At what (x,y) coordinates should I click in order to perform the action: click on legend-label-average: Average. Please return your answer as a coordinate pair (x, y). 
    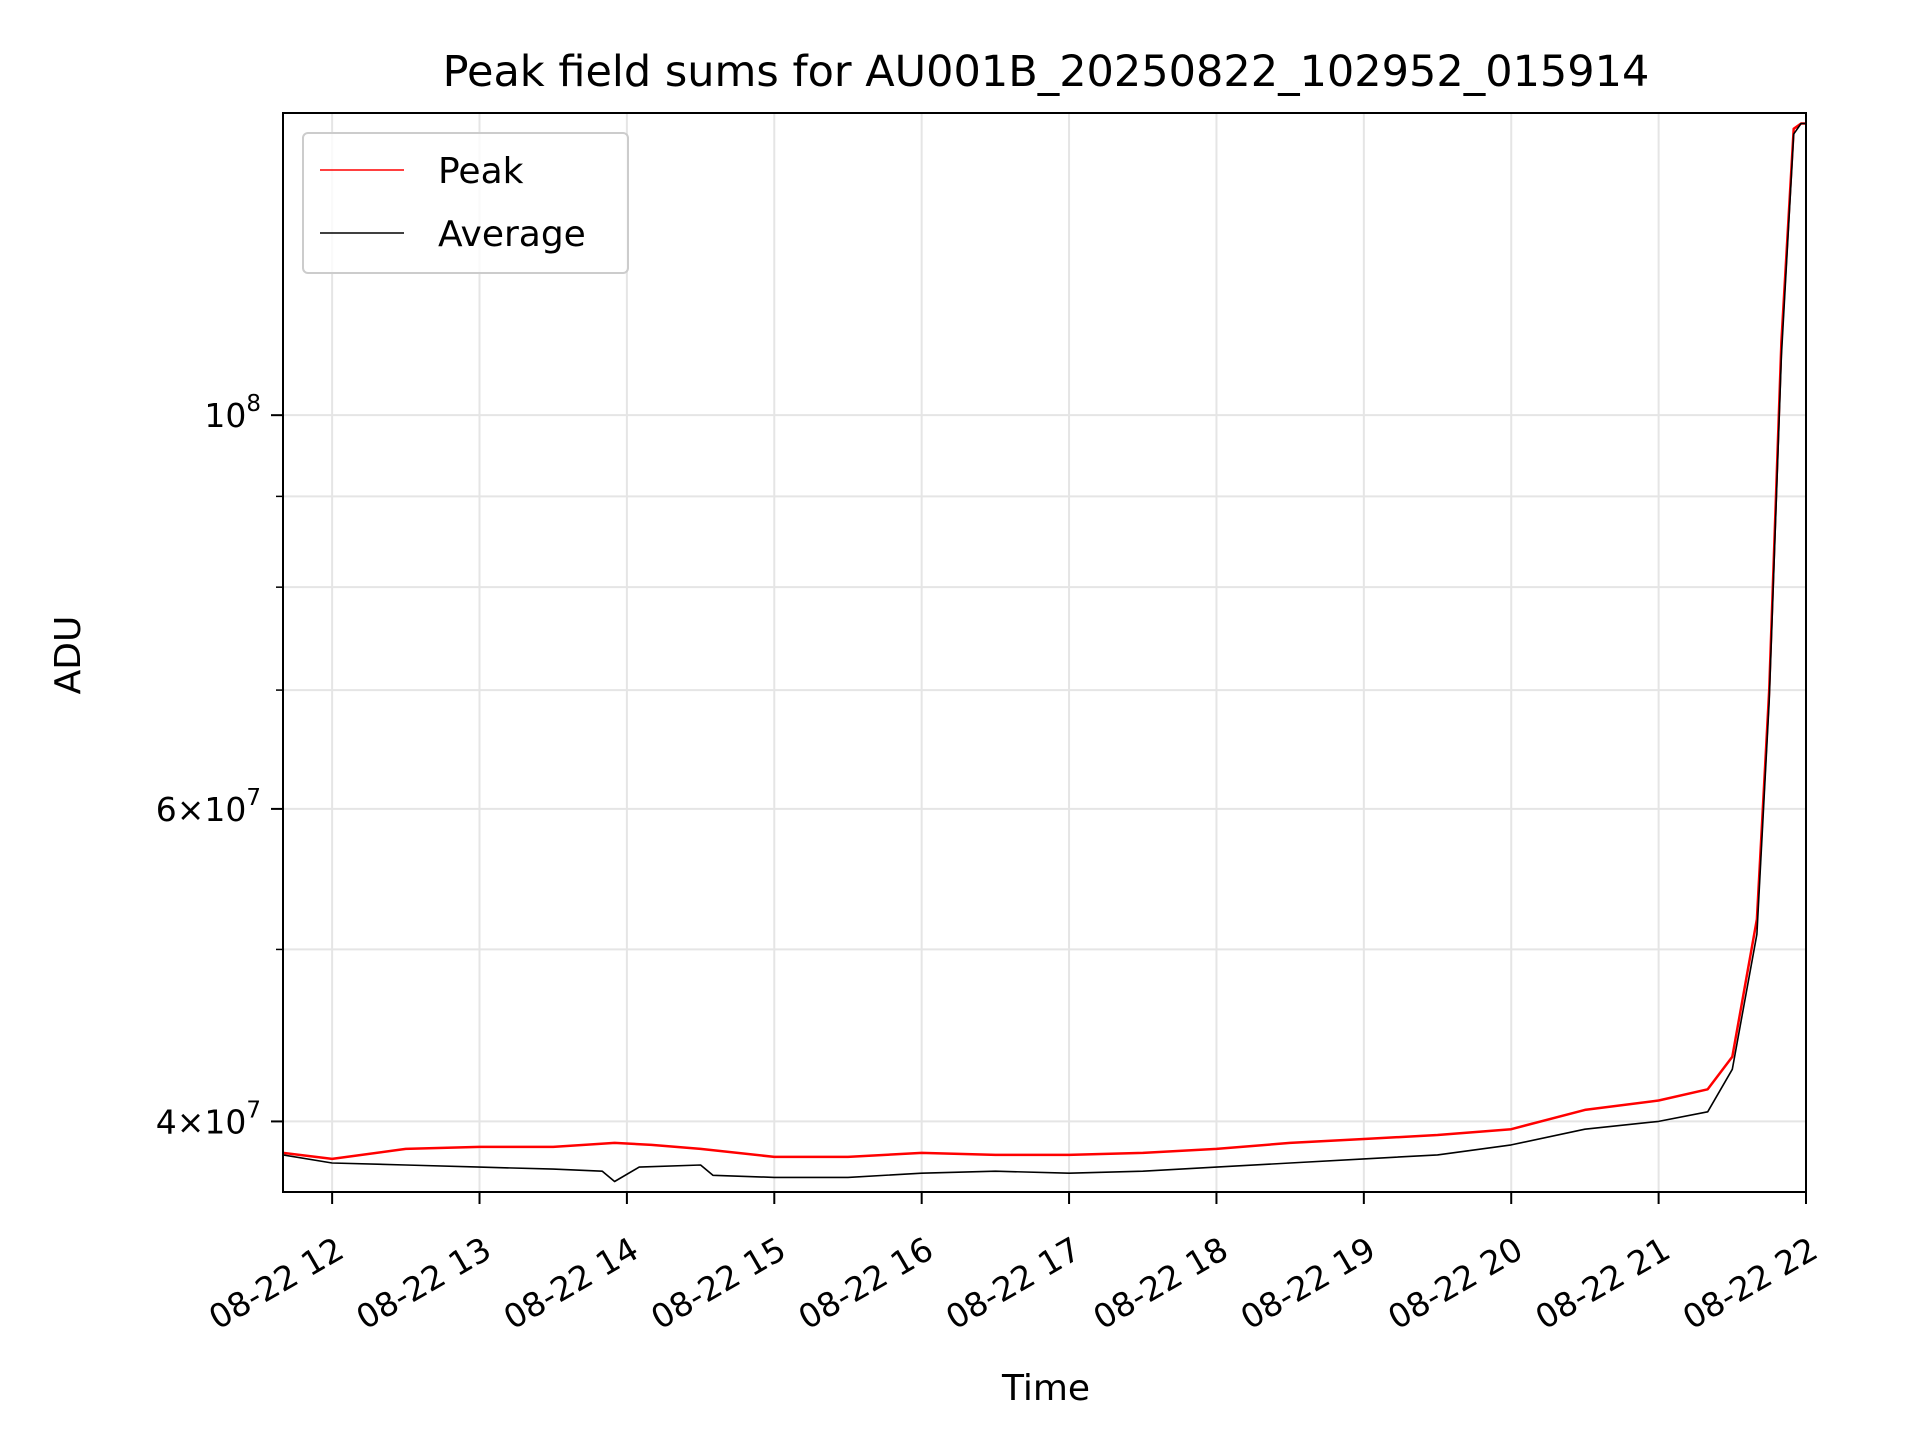
    Looking at the image, I should click on (512, 234).